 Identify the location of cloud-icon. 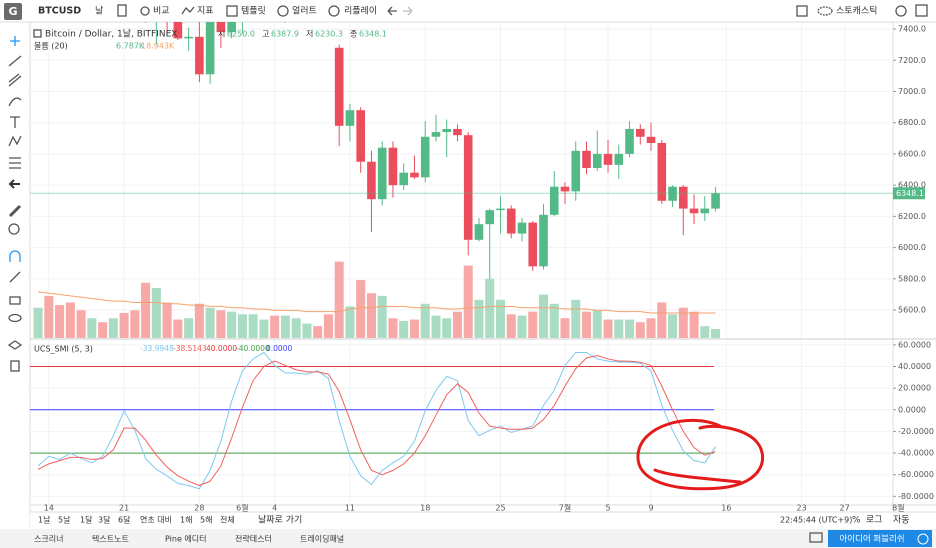
(825, 11).